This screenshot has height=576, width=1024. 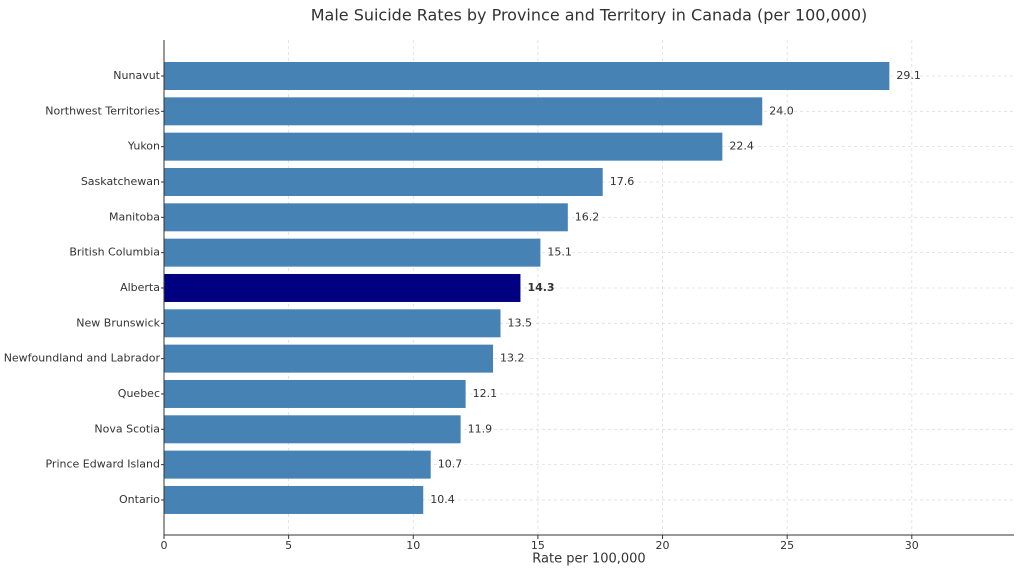 I want to click on y-tick-label: Nova Scotia, so click(x=127, y=428).